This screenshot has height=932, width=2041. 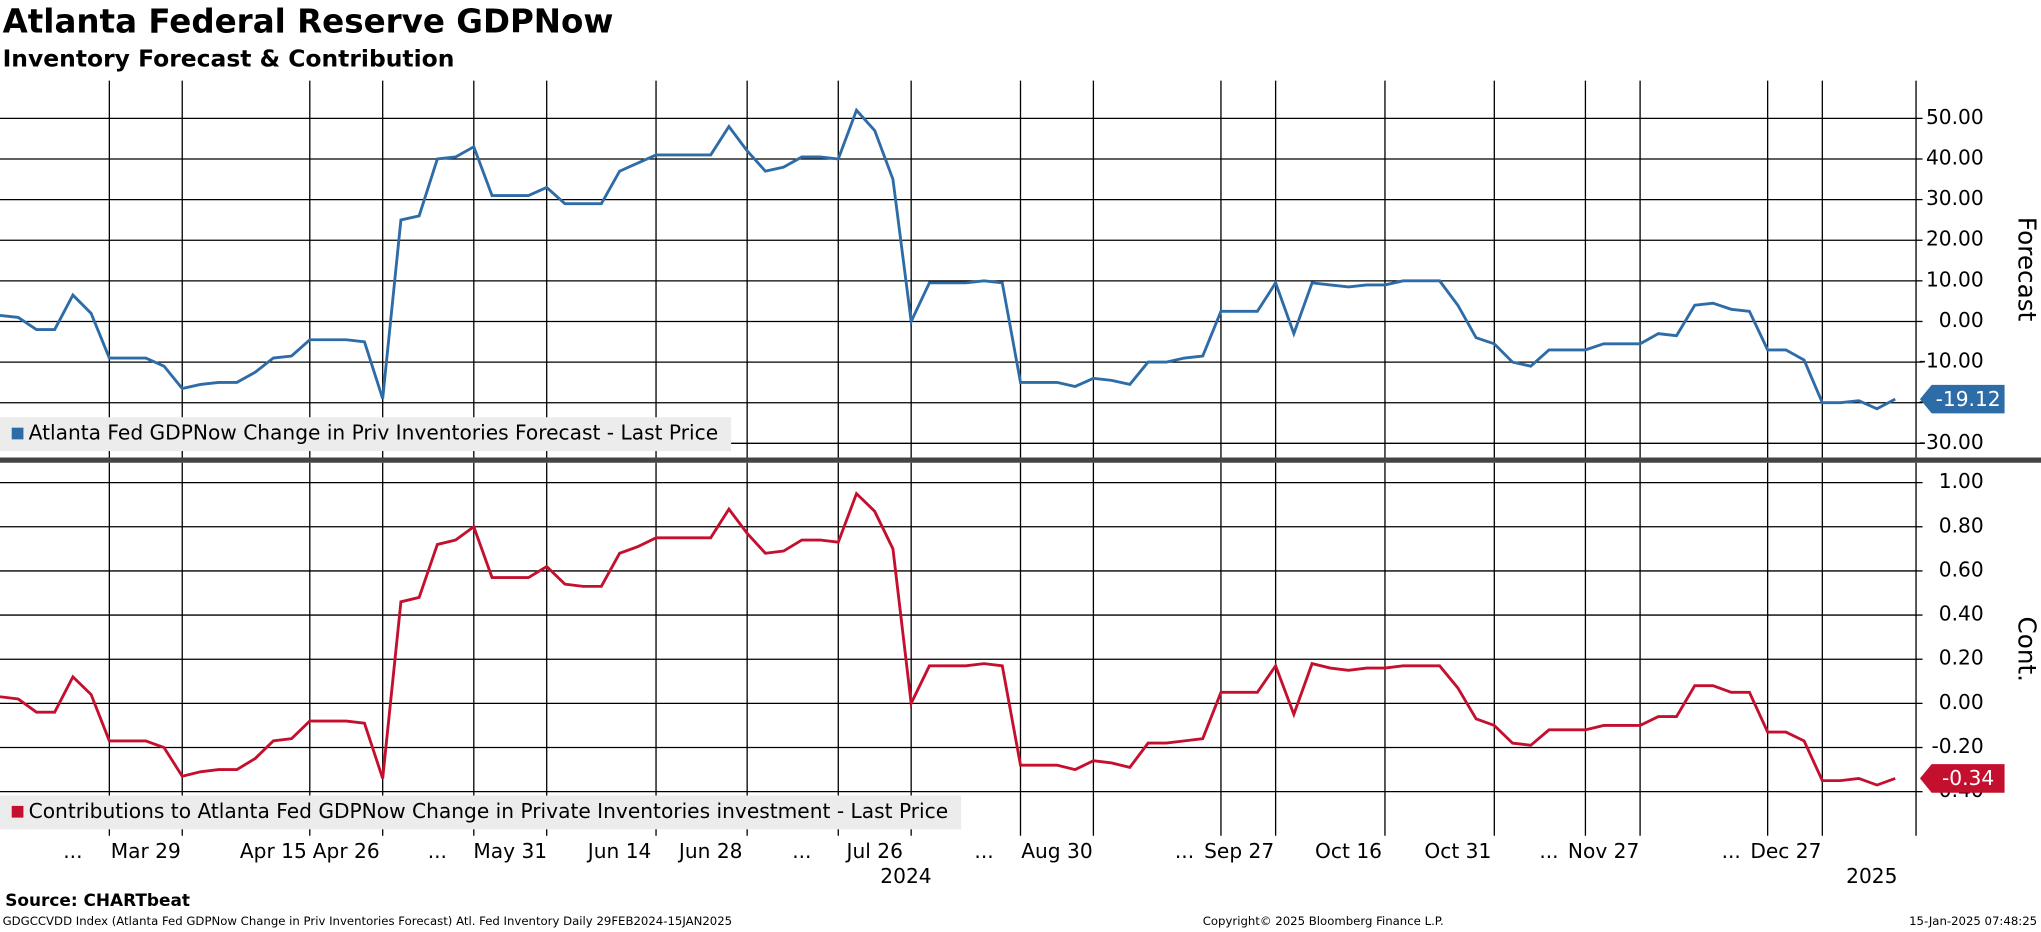 What do you see at coordinates (619, 851) in the screenshot?
I see `x-tick-label: Jun 14` at bounding box center [619, 851].